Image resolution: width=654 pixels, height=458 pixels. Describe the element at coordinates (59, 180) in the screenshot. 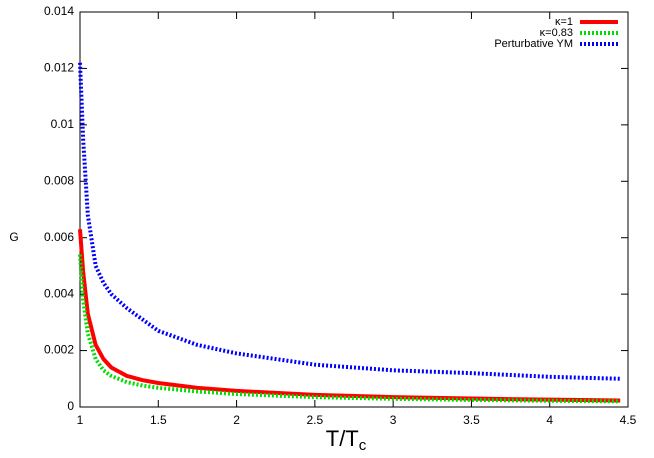

I see `y-tick-label: 0.008` at that location.